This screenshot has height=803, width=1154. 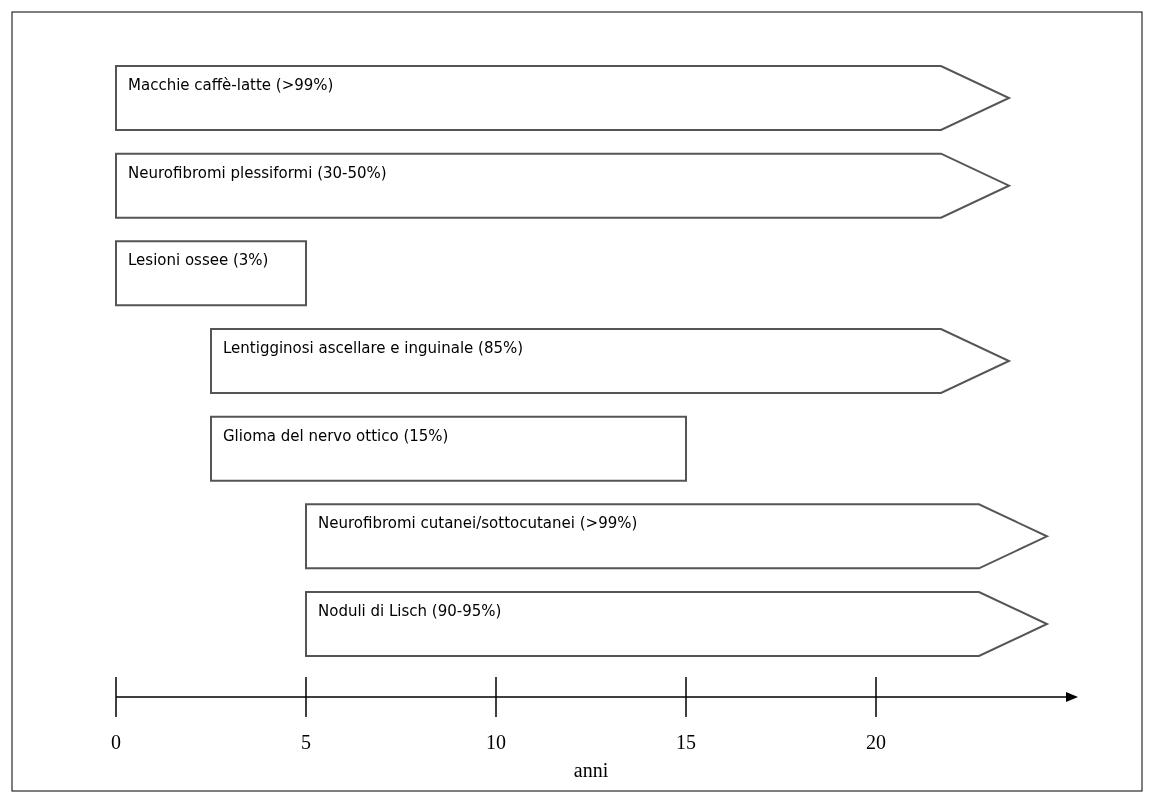 What do you see at coordinates (410, 611) in the screenshot?
I see `y-tick-label: Noduli di Lisch (90-95%)` at bounding box center [410, 611].